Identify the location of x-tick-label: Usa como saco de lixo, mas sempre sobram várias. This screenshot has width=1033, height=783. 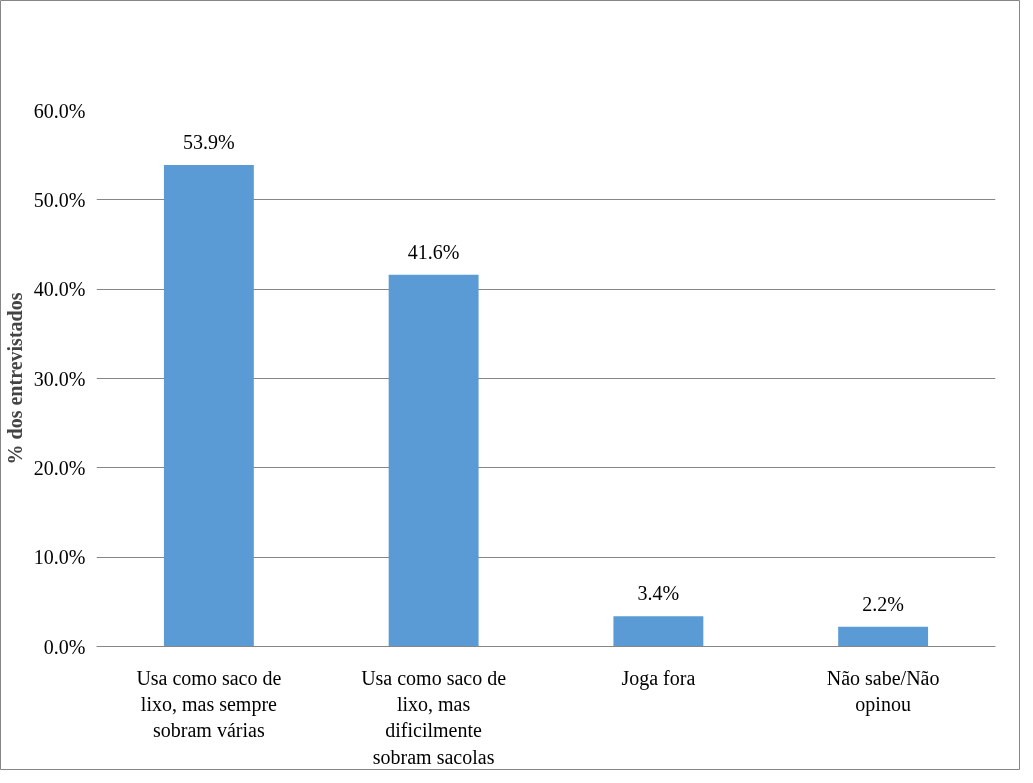
(209, 704).